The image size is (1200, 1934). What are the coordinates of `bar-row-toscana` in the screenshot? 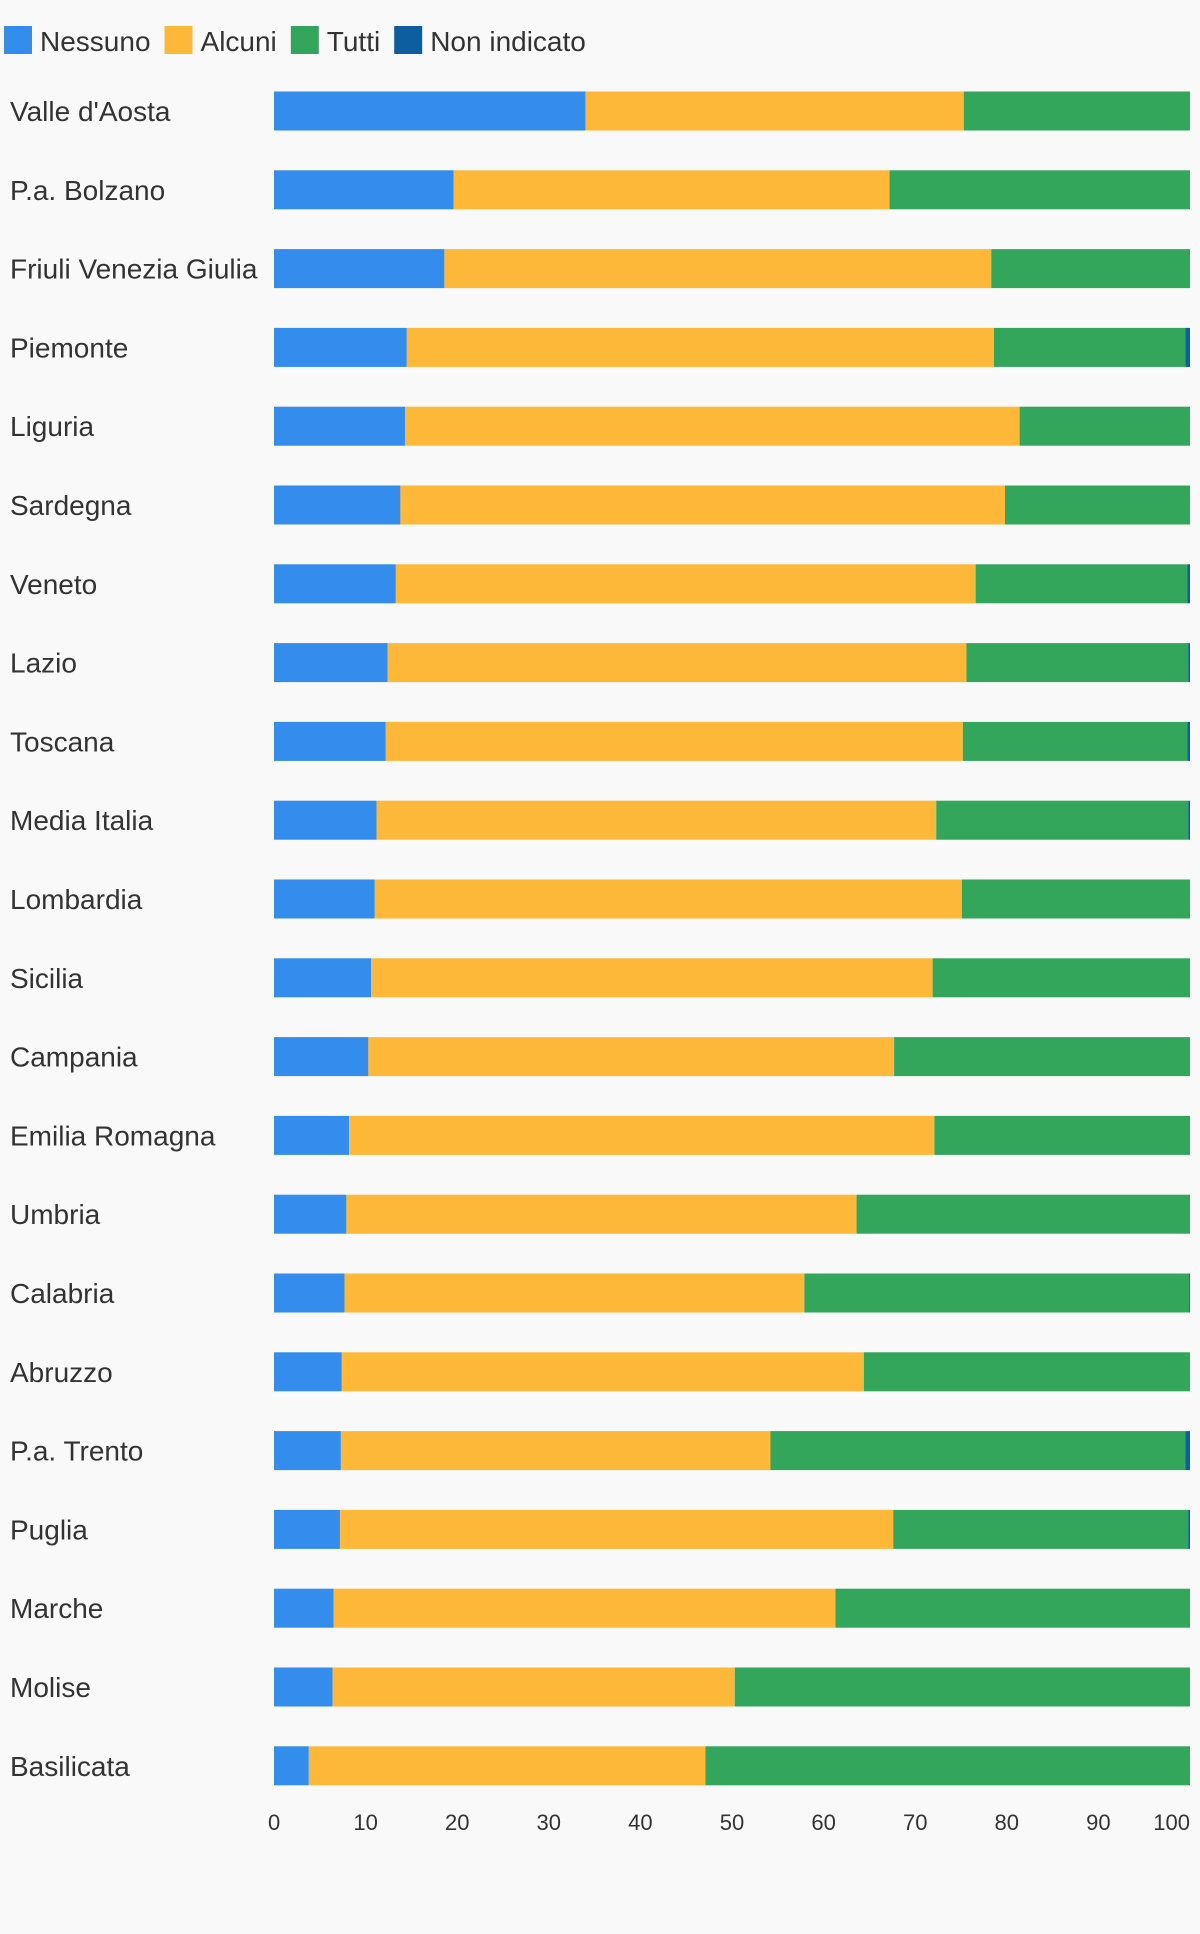 It's located at (732, 741).